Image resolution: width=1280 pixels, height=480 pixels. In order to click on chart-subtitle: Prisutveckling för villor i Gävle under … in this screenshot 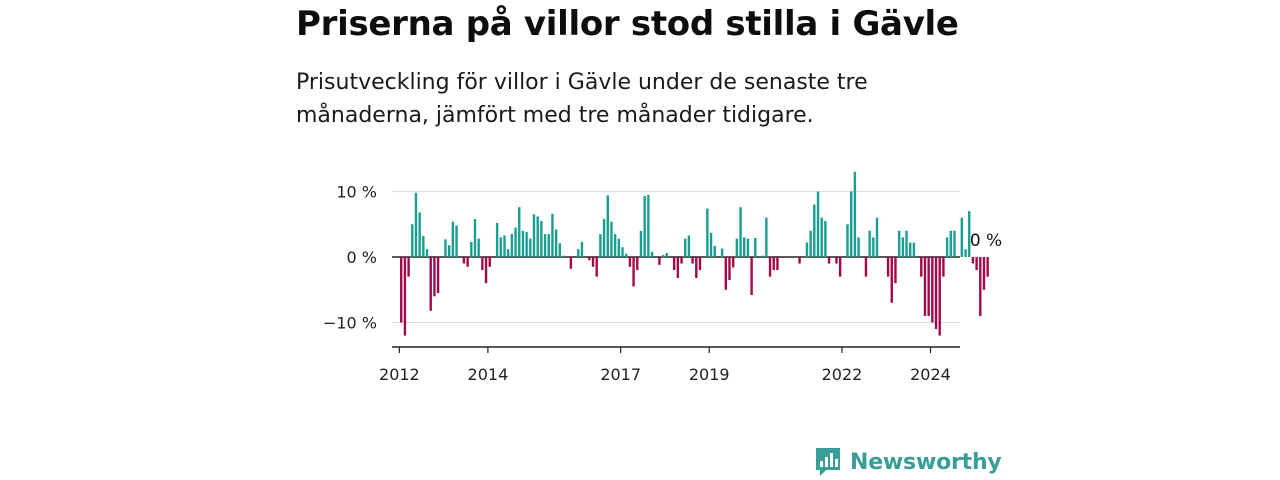, I will do `click(582, 99)`.